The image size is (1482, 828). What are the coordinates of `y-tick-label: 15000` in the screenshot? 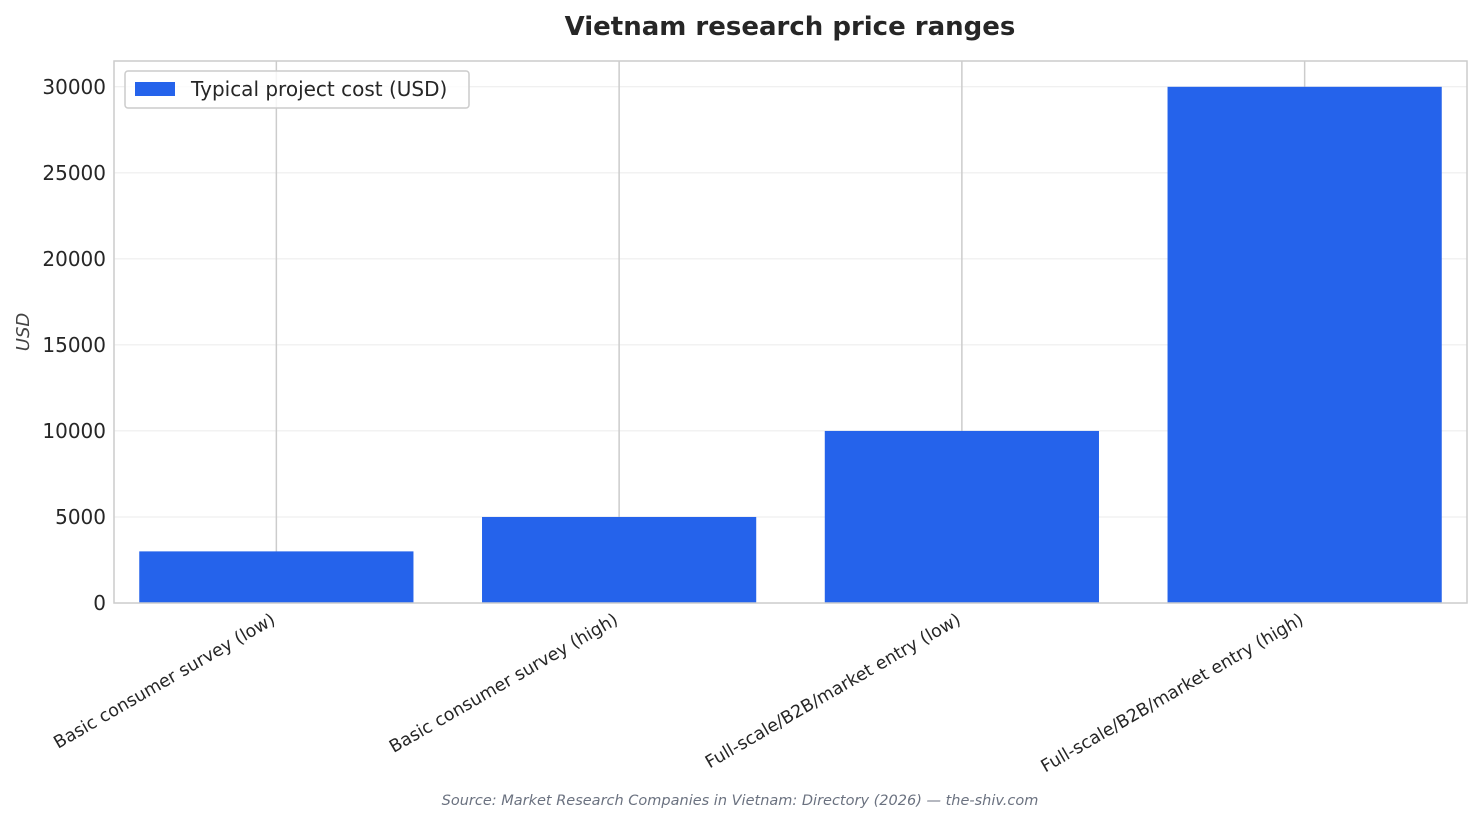 It's located at (74, 345).